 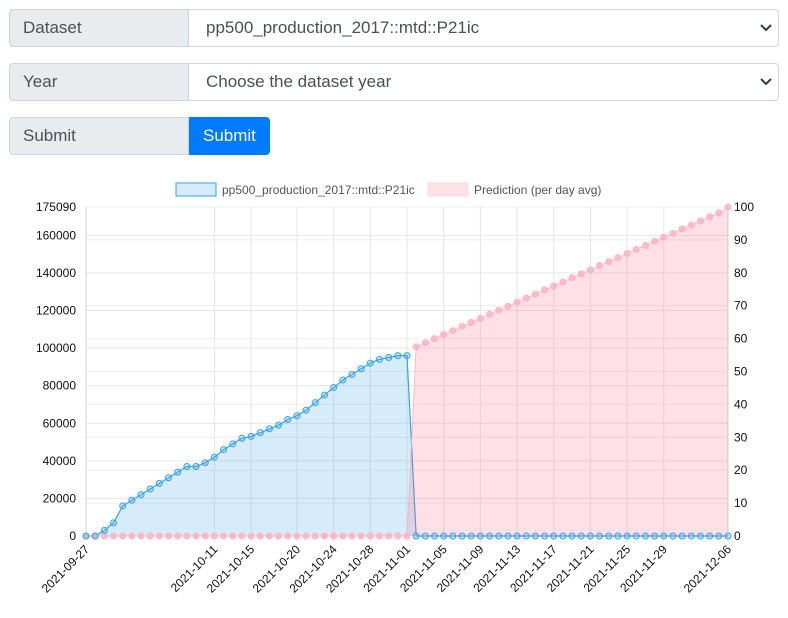 What do you see at coordinates (484, 28) in the screenshot?
I see `dataset-select: pp500_production_2017::mtd::P21ic` at bounding box center [484, 28].